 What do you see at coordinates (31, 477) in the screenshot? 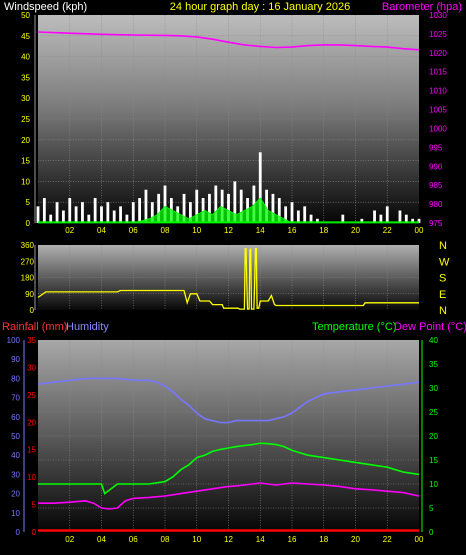
I see `rainfall-y-tick-label: 10` at bounding box center [31, 477].